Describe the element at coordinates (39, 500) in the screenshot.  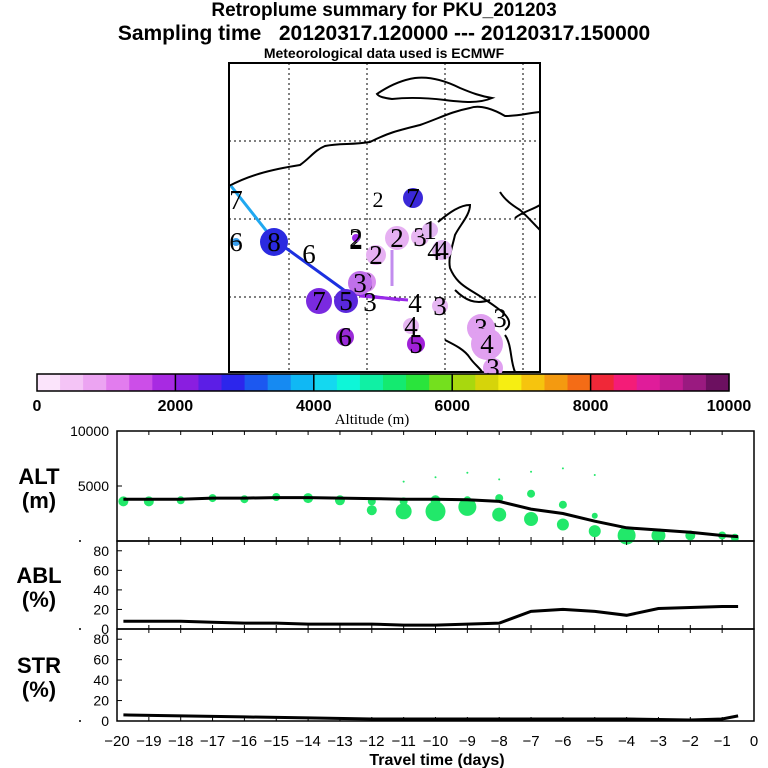
I see `alt-panel-unit: (m)` at that location.